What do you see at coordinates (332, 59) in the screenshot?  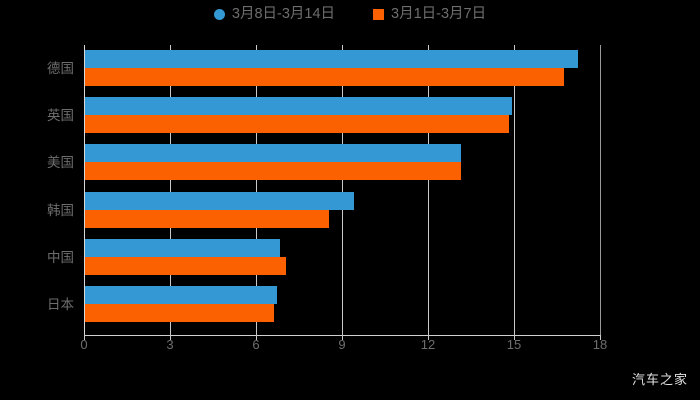 I see `bar-德国-3月8日-3月14日` at bounding box center [332, 59].